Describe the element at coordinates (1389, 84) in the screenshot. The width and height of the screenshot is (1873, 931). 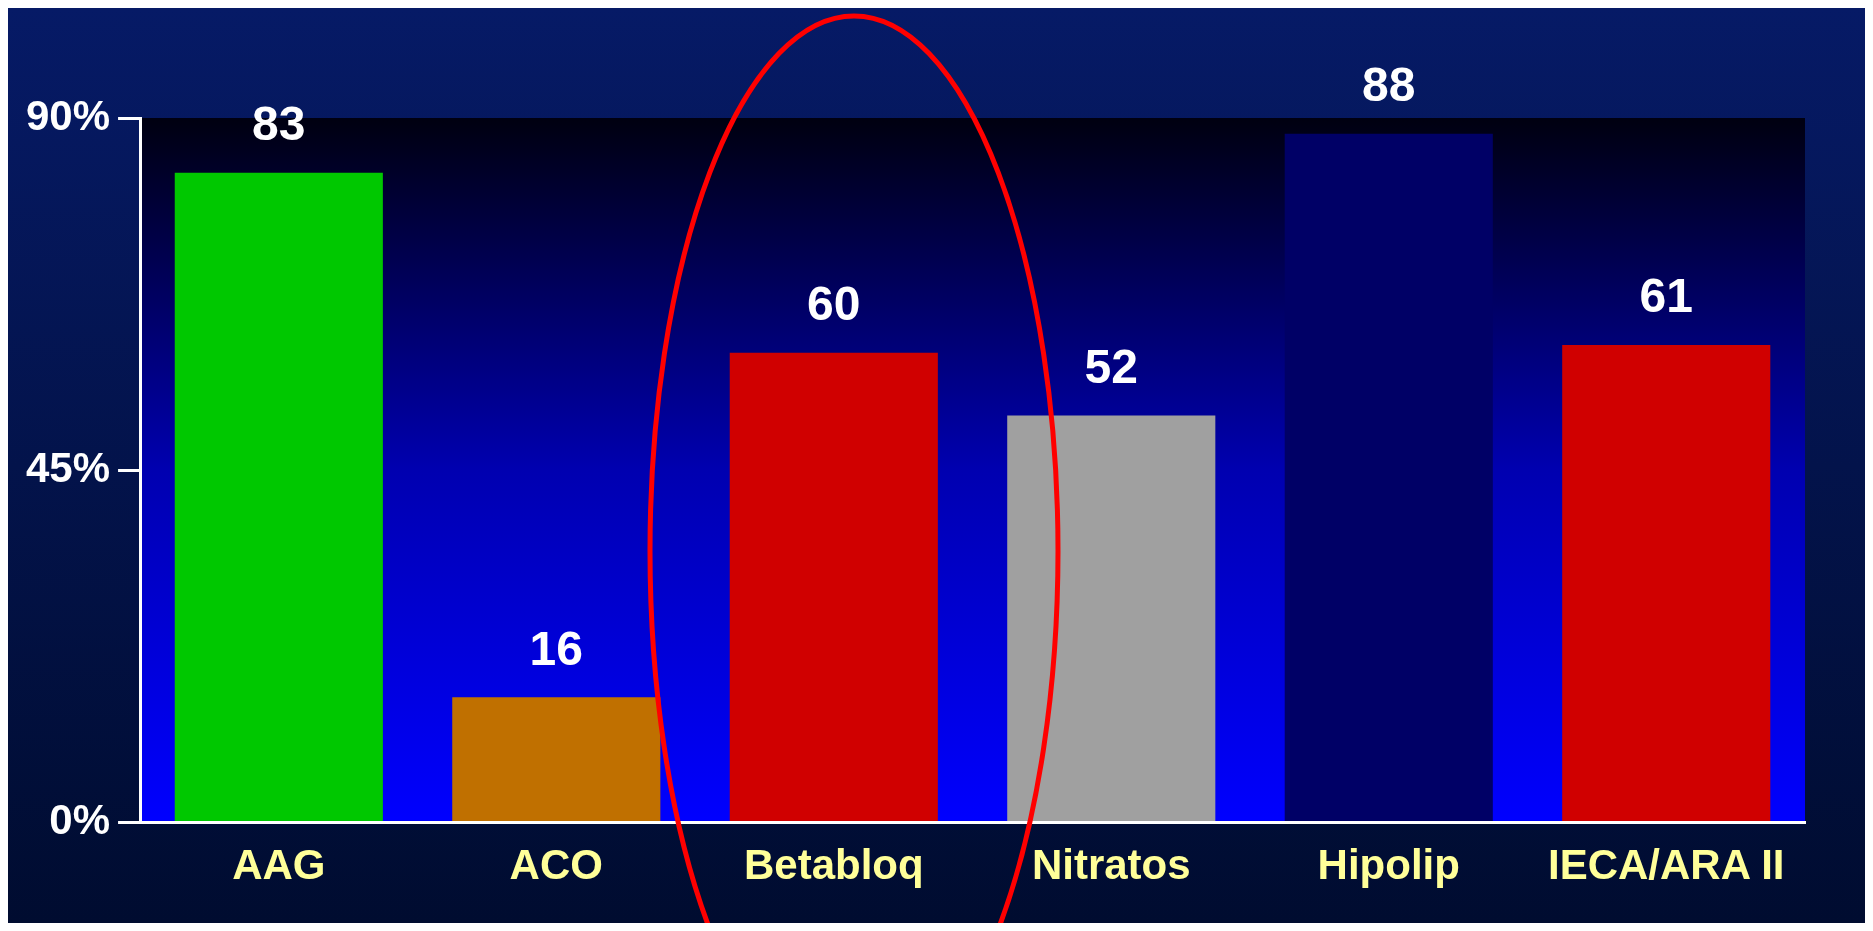
I see `data-label: 88` at that location.